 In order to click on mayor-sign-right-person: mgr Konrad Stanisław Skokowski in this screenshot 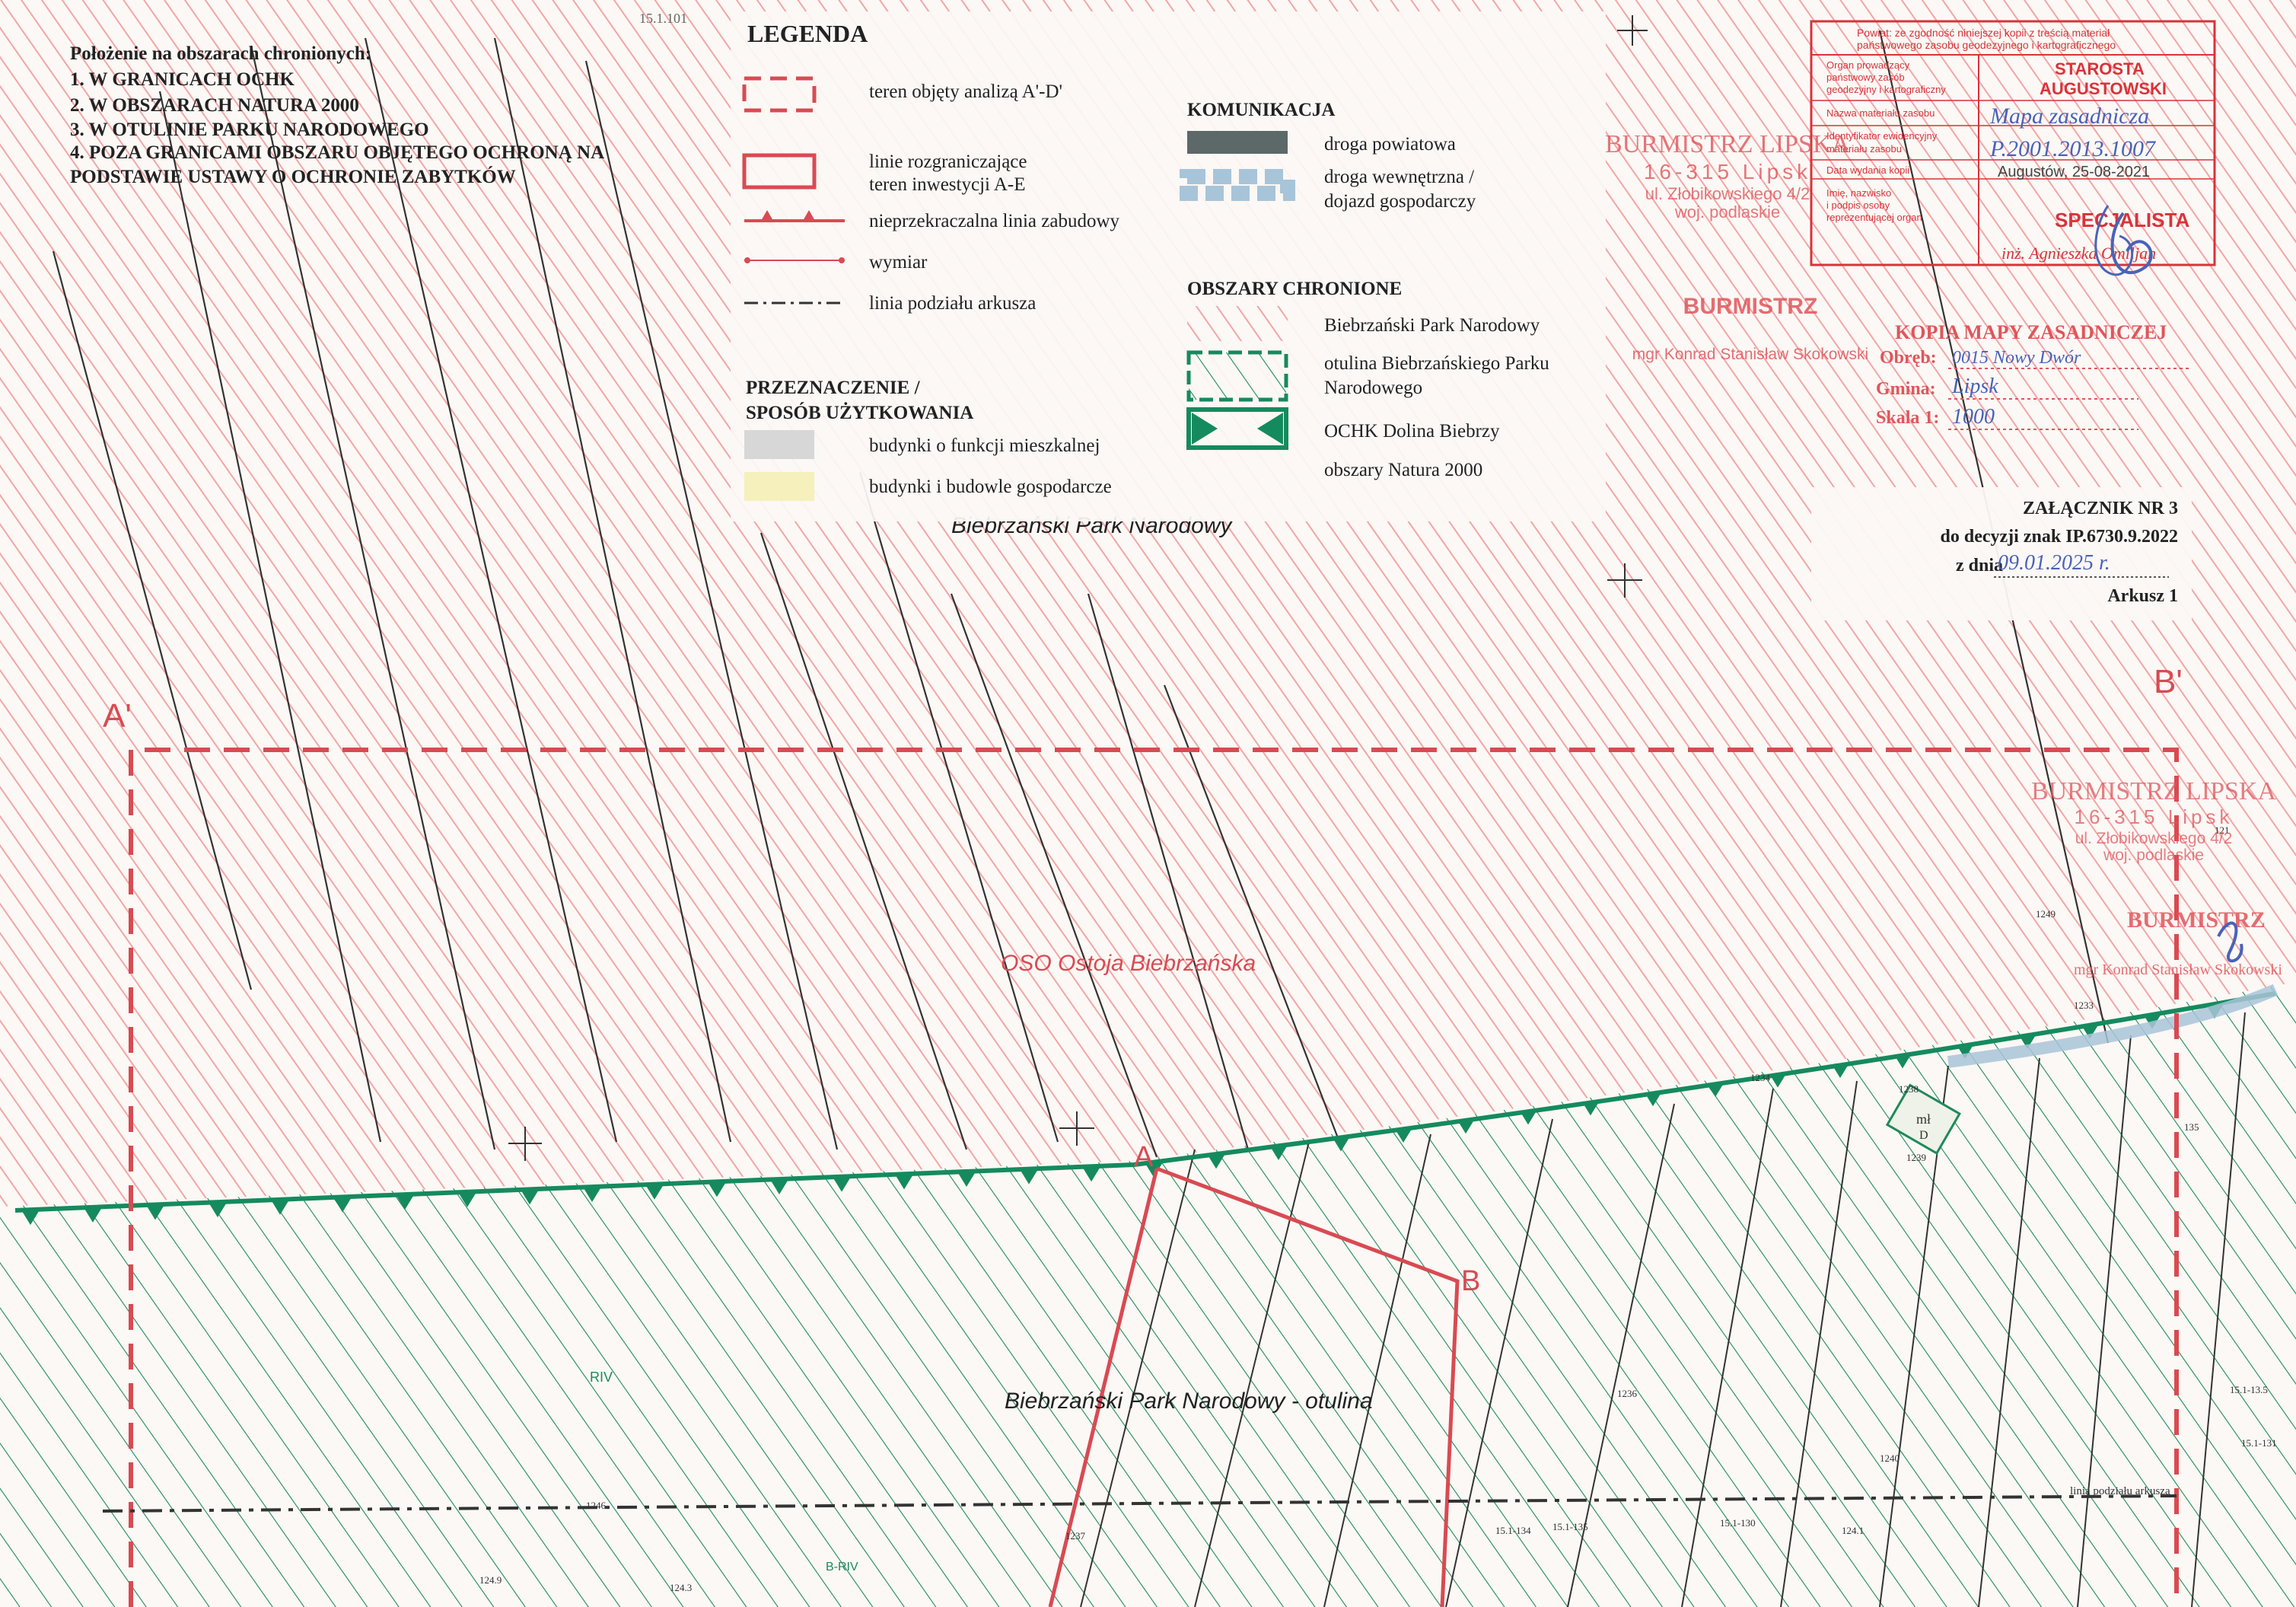, I will do `click(2178, 969)`.